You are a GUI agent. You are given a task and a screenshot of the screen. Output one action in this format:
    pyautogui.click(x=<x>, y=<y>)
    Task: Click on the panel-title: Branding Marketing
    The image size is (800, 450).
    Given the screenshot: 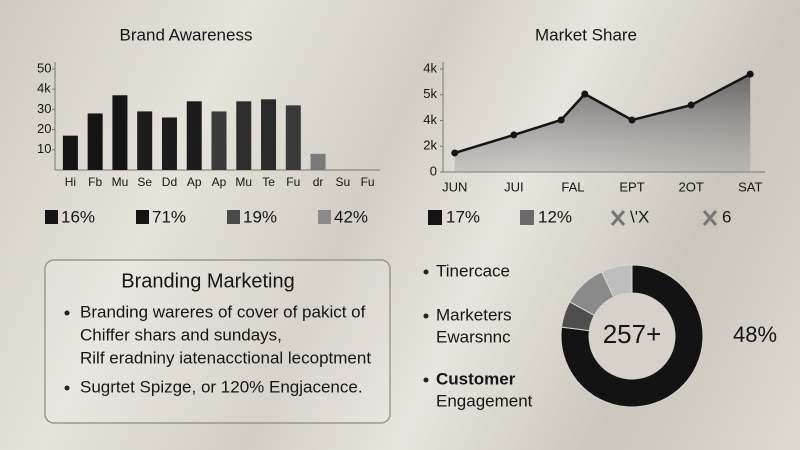 What is the action you would take?
    pyautogui.click(x=207, y=281)
    